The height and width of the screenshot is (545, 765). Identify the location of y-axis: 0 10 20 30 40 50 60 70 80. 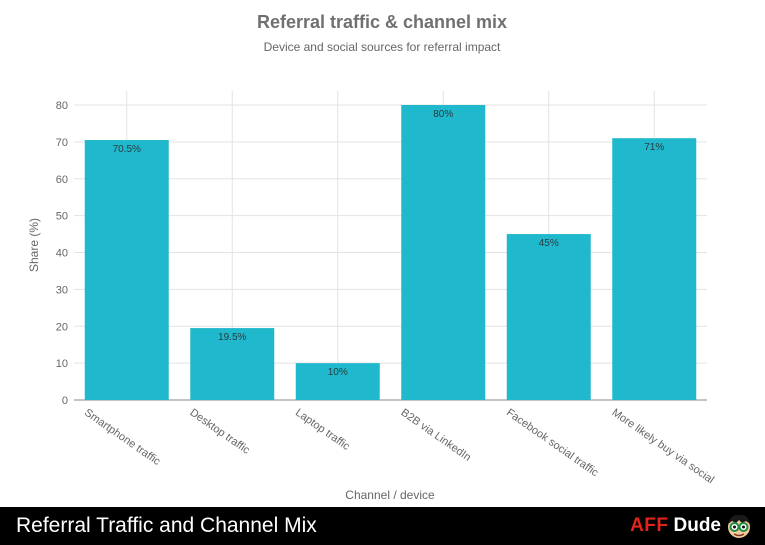
(62, 253).